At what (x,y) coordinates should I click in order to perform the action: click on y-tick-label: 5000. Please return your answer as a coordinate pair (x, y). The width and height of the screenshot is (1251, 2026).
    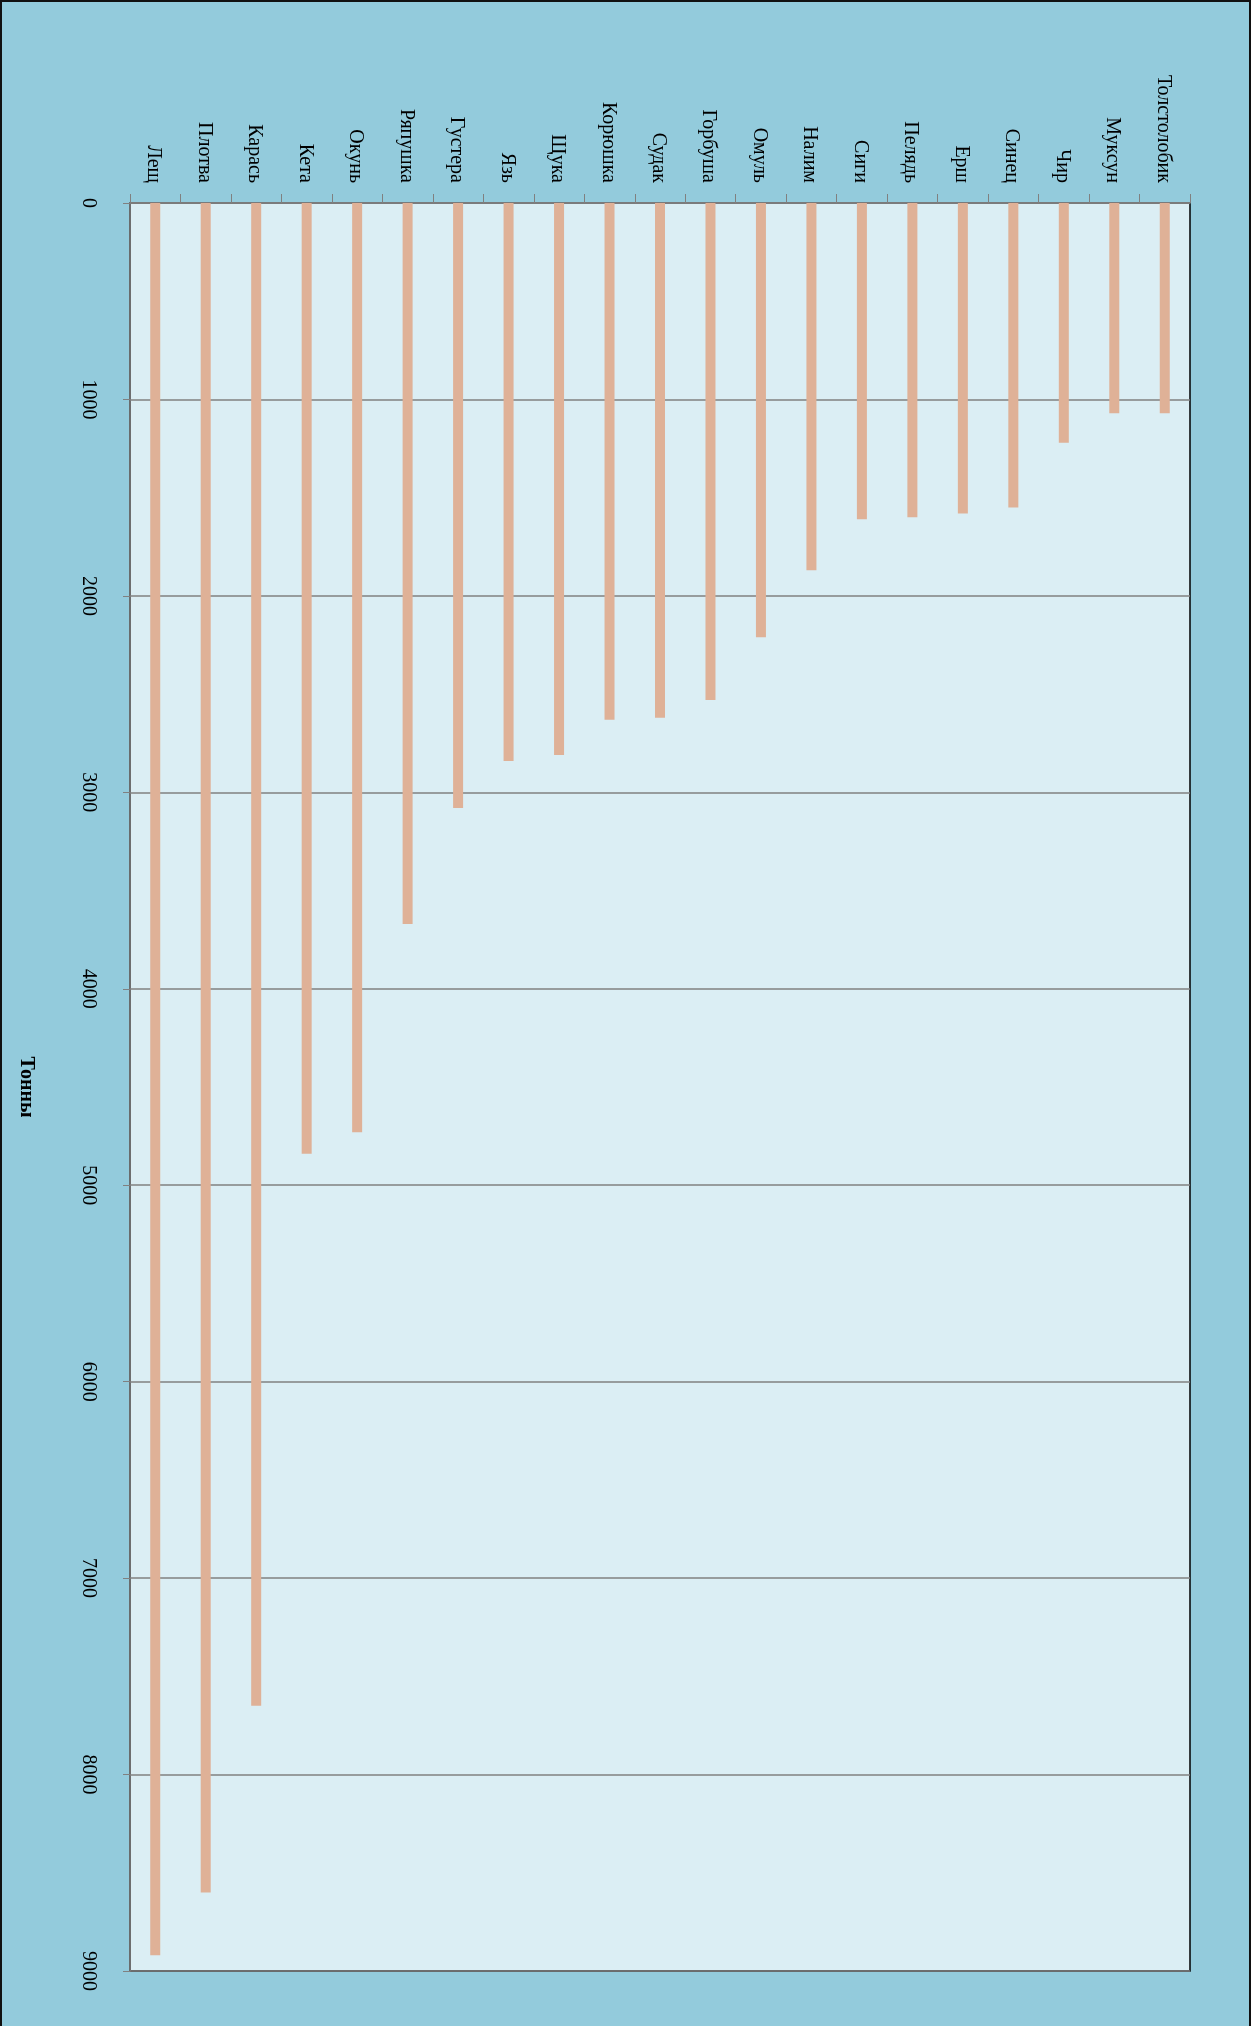
    Looking at the image, I should click on (90, 1185).